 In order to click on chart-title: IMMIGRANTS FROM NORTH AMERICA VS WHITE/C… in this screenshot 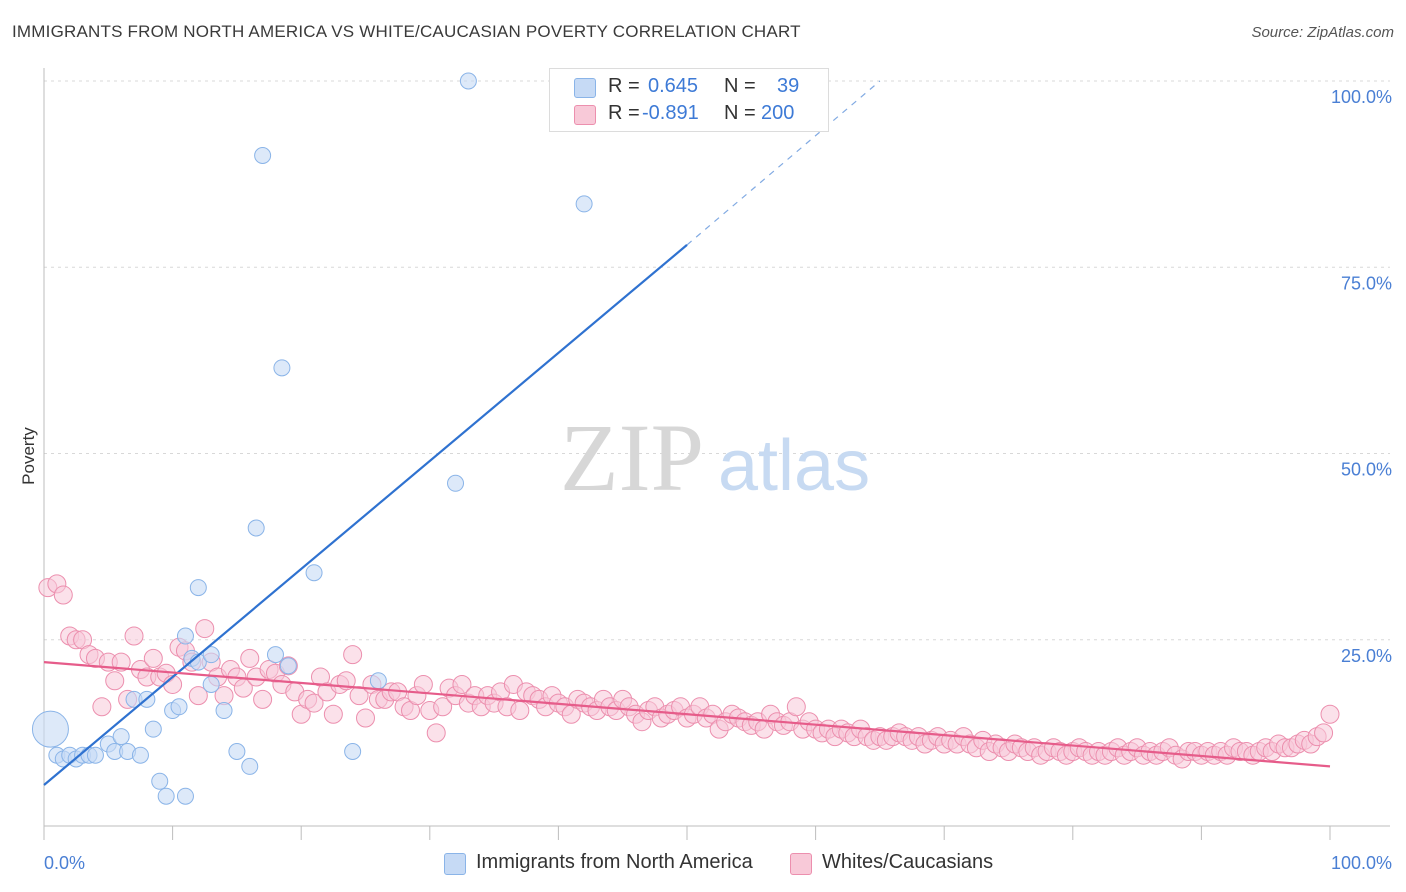, I will do `click(406, 31)`.